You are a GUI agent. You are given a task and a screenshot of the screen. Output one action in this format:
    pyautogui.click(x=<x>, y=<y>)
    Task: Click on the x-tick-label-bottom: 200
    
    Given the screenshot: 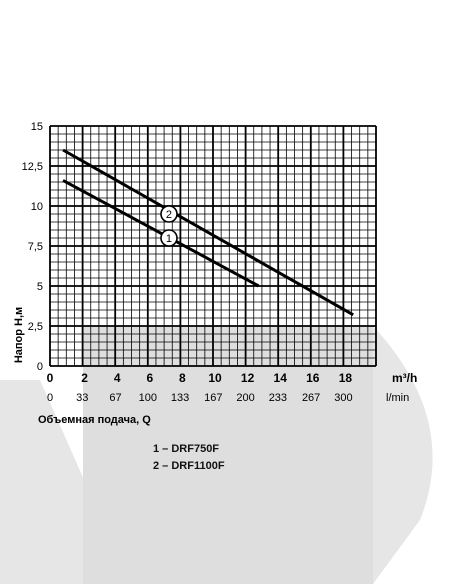 What is the action you would take?
    pyautogui.click(x=245, y=398)
    